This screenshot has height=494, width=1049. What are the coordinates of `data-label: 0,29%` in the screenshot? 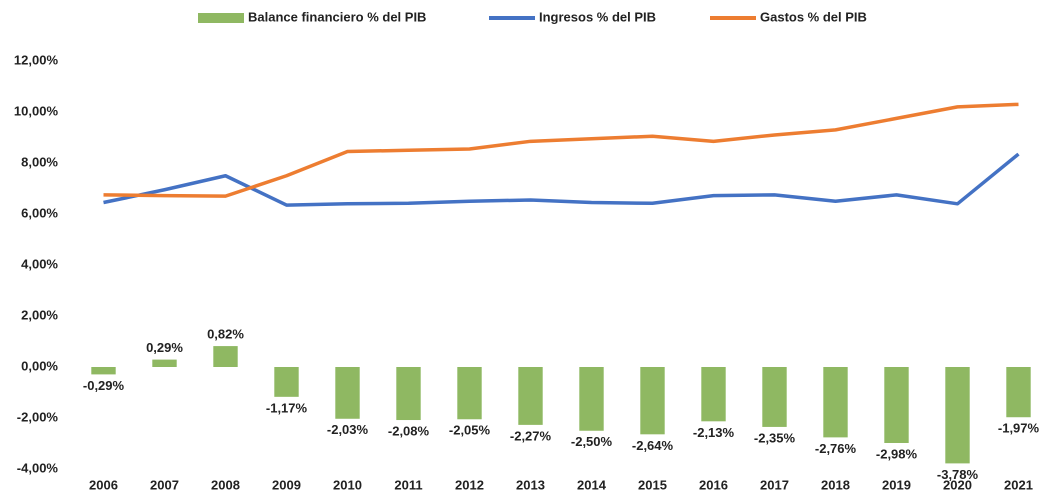 It's located at (164, 347).